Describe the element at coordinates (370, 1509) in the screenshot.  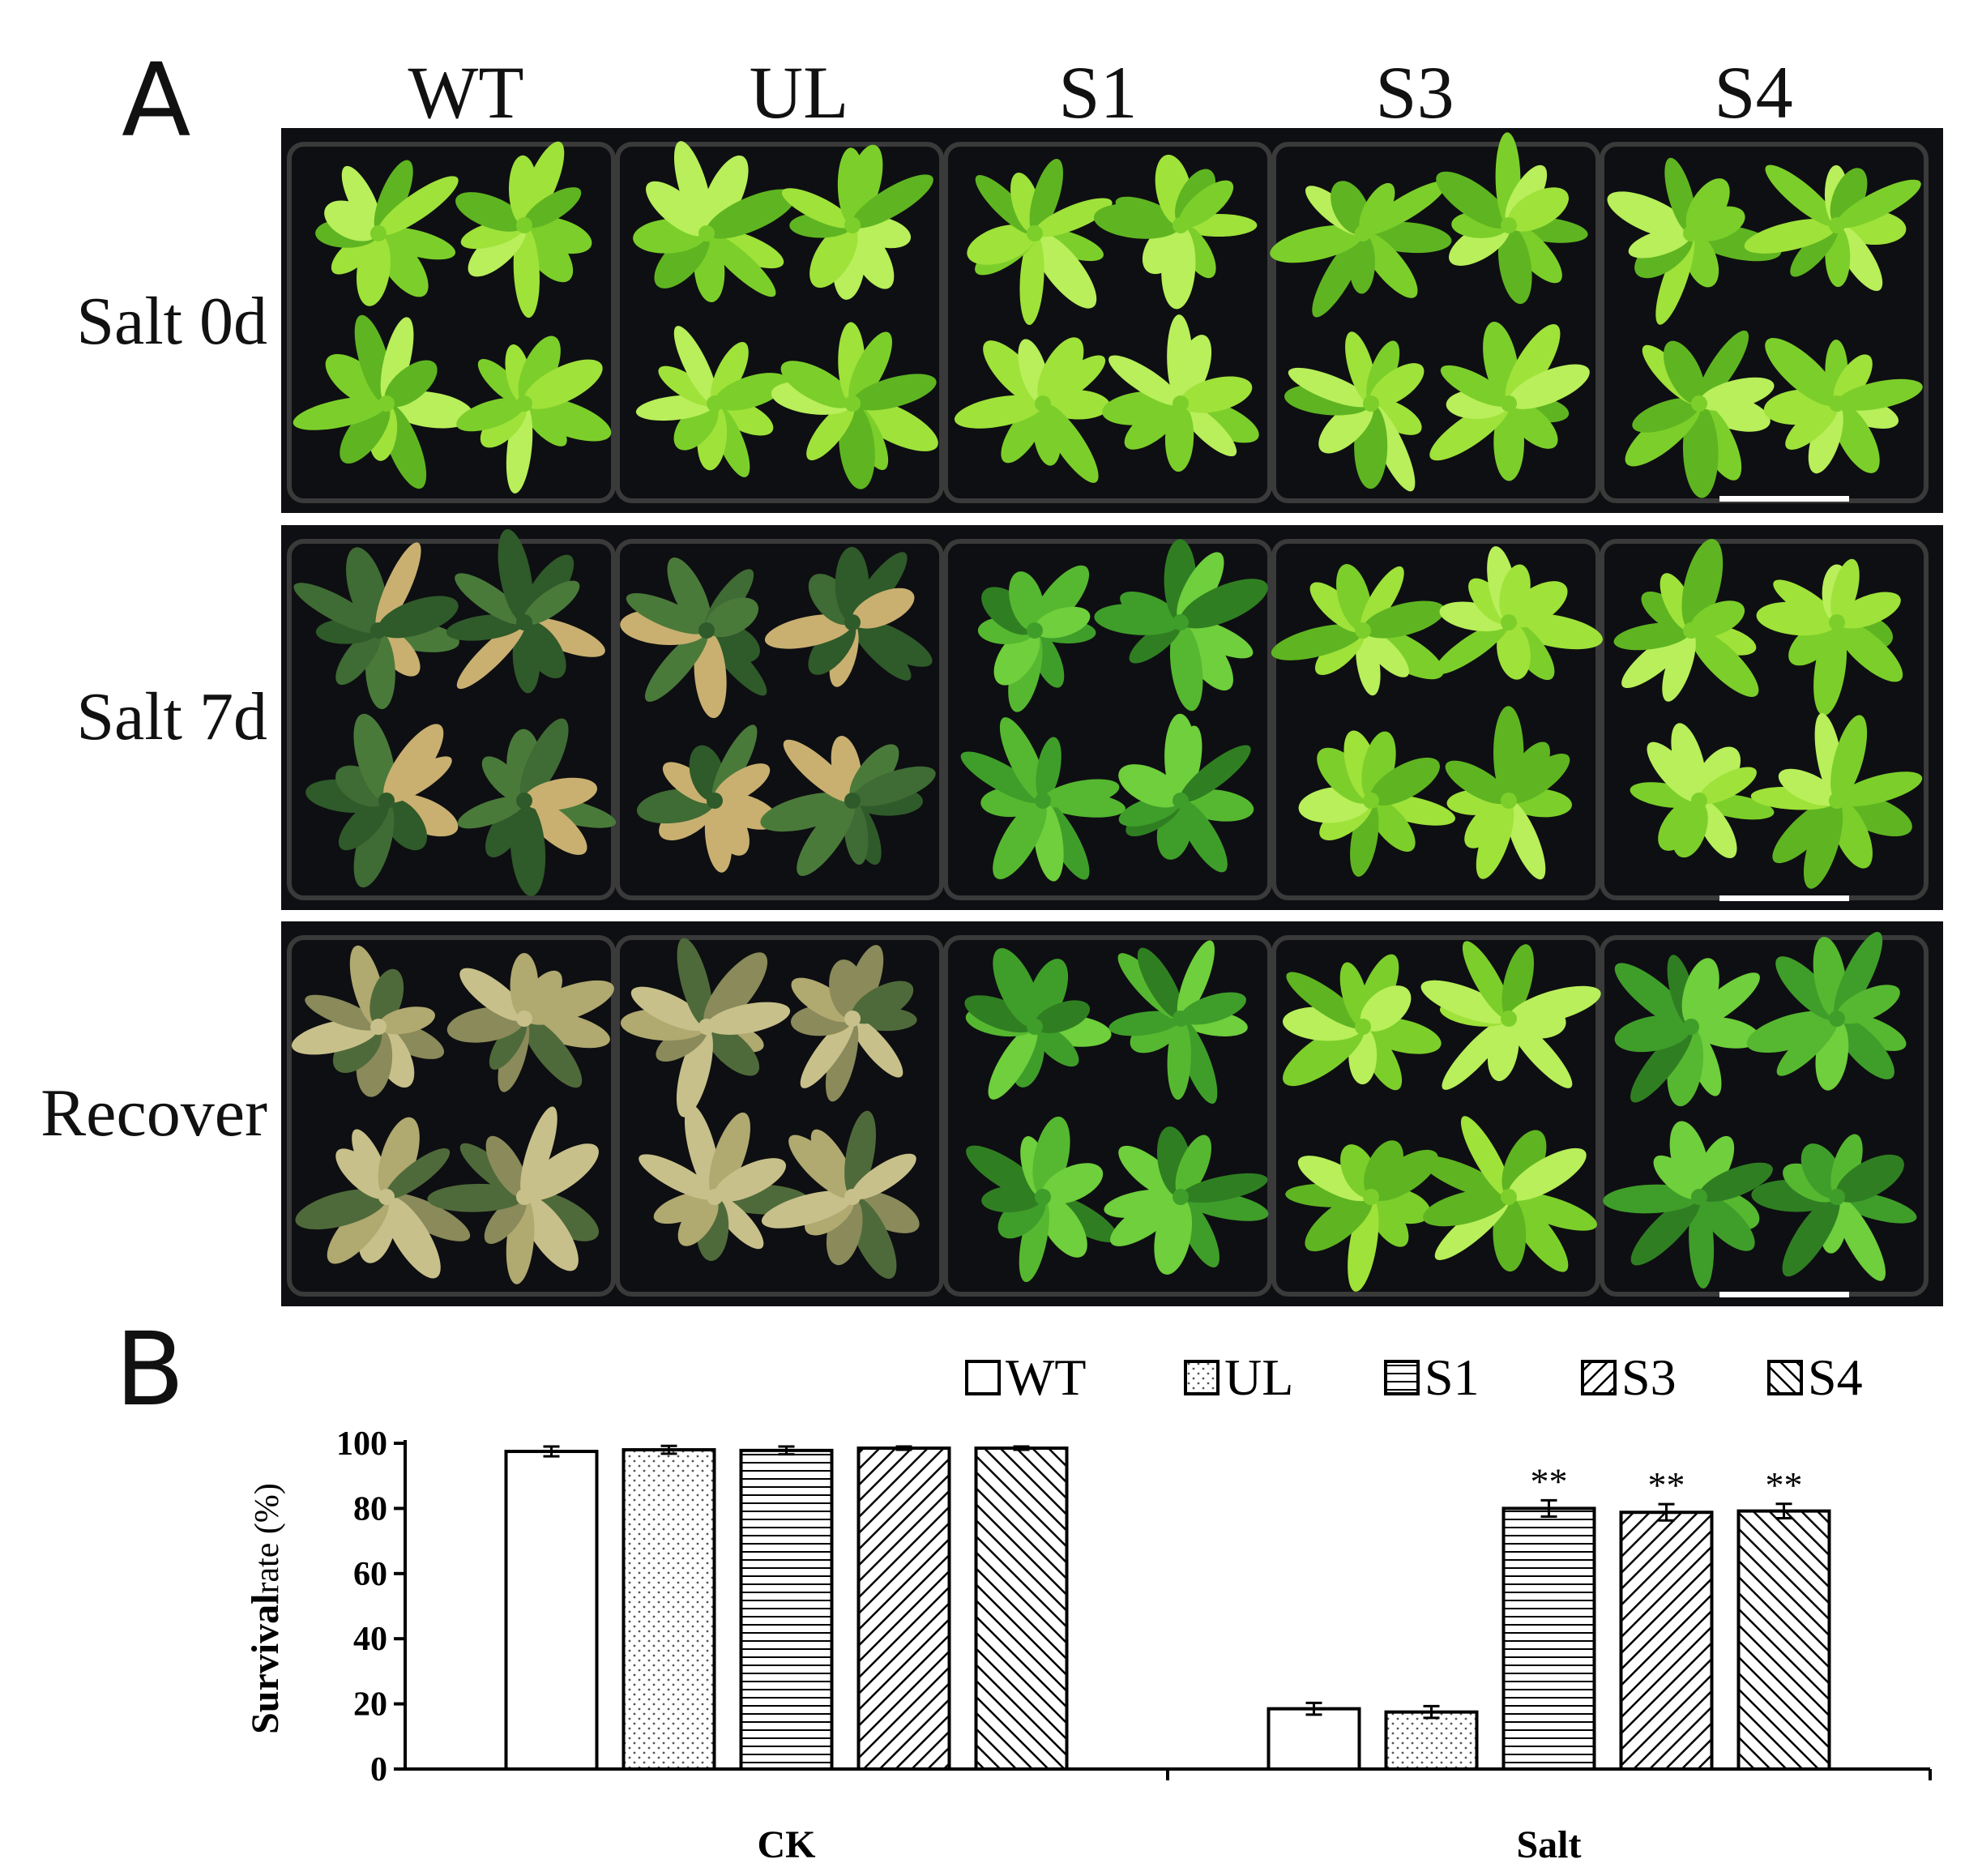
I see `y-tick-label: 80` at that location.